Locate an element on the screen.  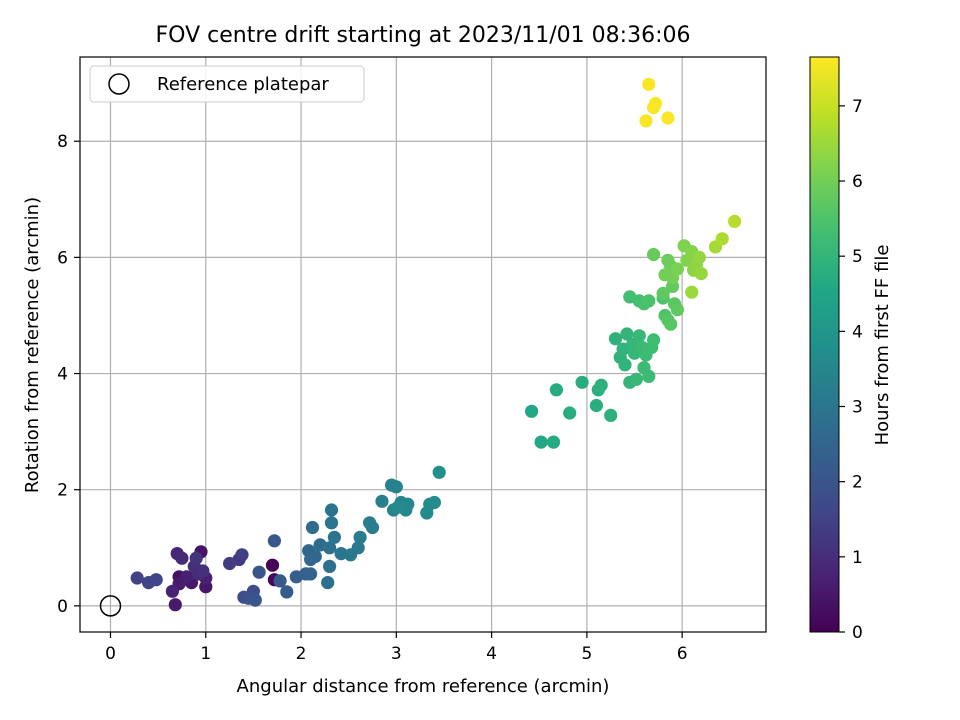
colorbar: 0 1 2 3 4 5 6 7 Hours from first FF file is located at coordinates (851, 349).